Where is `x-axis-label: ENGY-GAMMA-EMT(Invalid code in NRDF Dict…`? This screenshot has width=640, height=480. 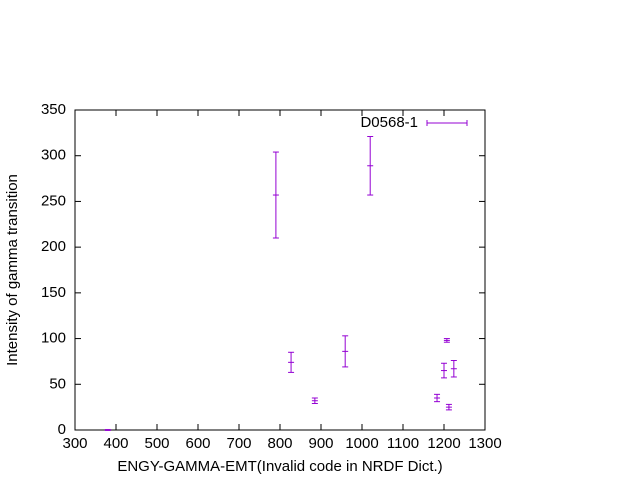 x-axis-label: ENGY-GAMMA-EMT(Invalid code in NRDF Dict… is located at coordinates (279, 466).